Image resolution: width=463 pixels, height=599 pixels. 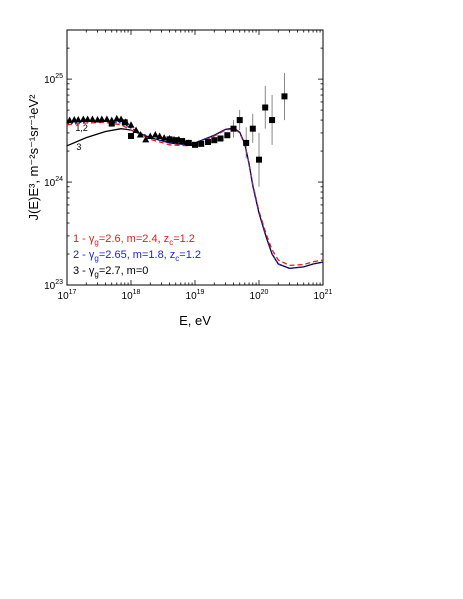 What do you see at coordinates (134, 240) in the screenshot?
I see `legend-entry-1: 1 - γg=2.6, m=2.4, zc=1.2` at bounding box center [134, 240].